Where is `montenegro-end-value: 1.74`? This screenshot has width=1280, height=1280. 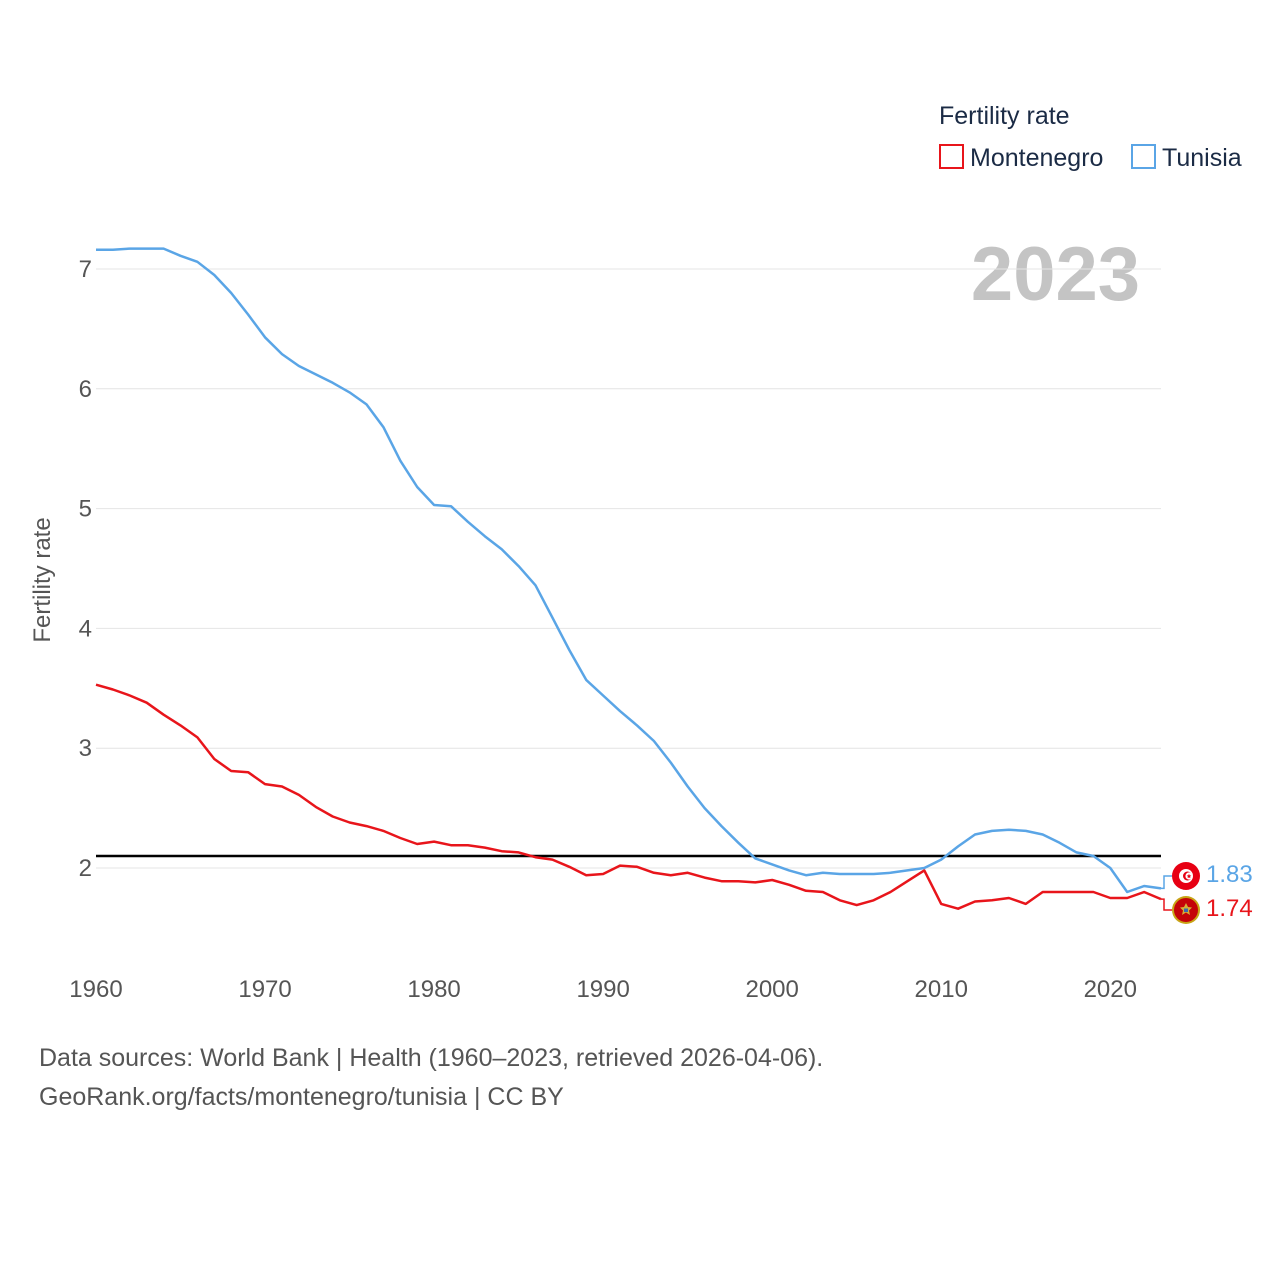
montenegro-end-value: 1.74 is located at coordinates (1229, 908).